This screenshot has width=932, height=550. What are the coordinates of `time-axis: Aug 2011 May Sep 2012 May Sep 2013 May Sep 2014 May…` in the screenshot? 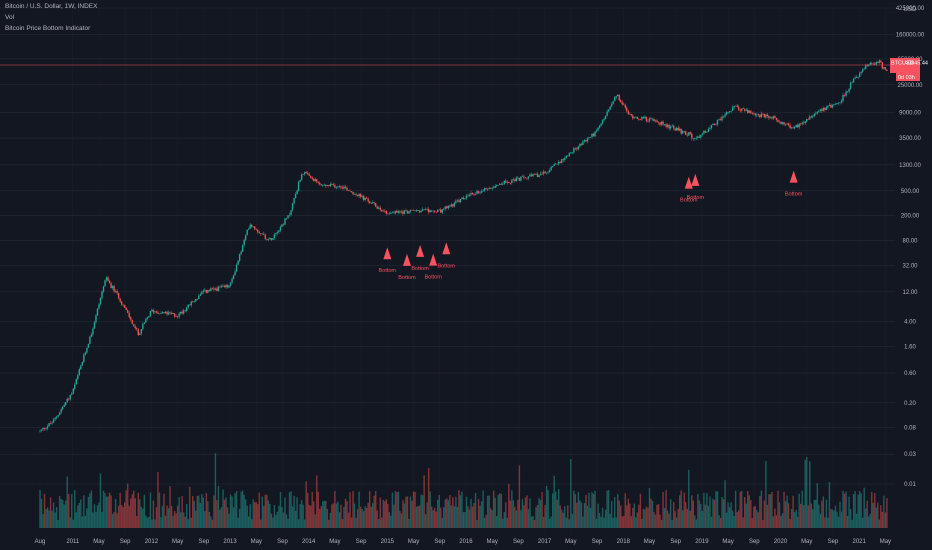 It's located at (463, 542).